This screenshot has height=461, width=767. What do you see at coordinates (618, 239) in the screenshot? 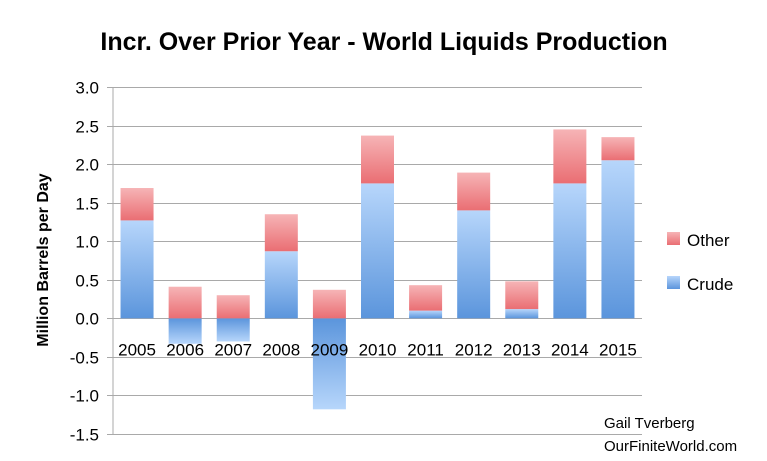
I see `bar-crude-2015` at bounding box center [618, 239].